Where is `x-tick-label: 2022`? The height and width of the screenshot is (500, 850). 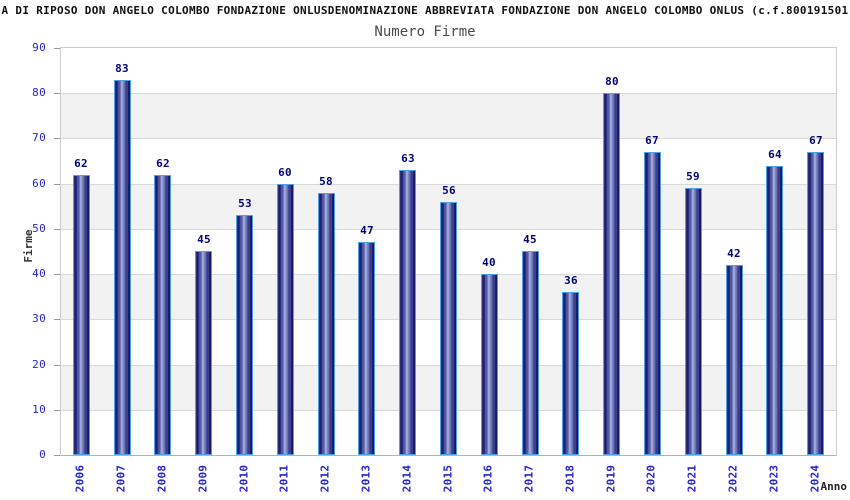 x-tick-label: 2022 is located at coordinates (733, 478).